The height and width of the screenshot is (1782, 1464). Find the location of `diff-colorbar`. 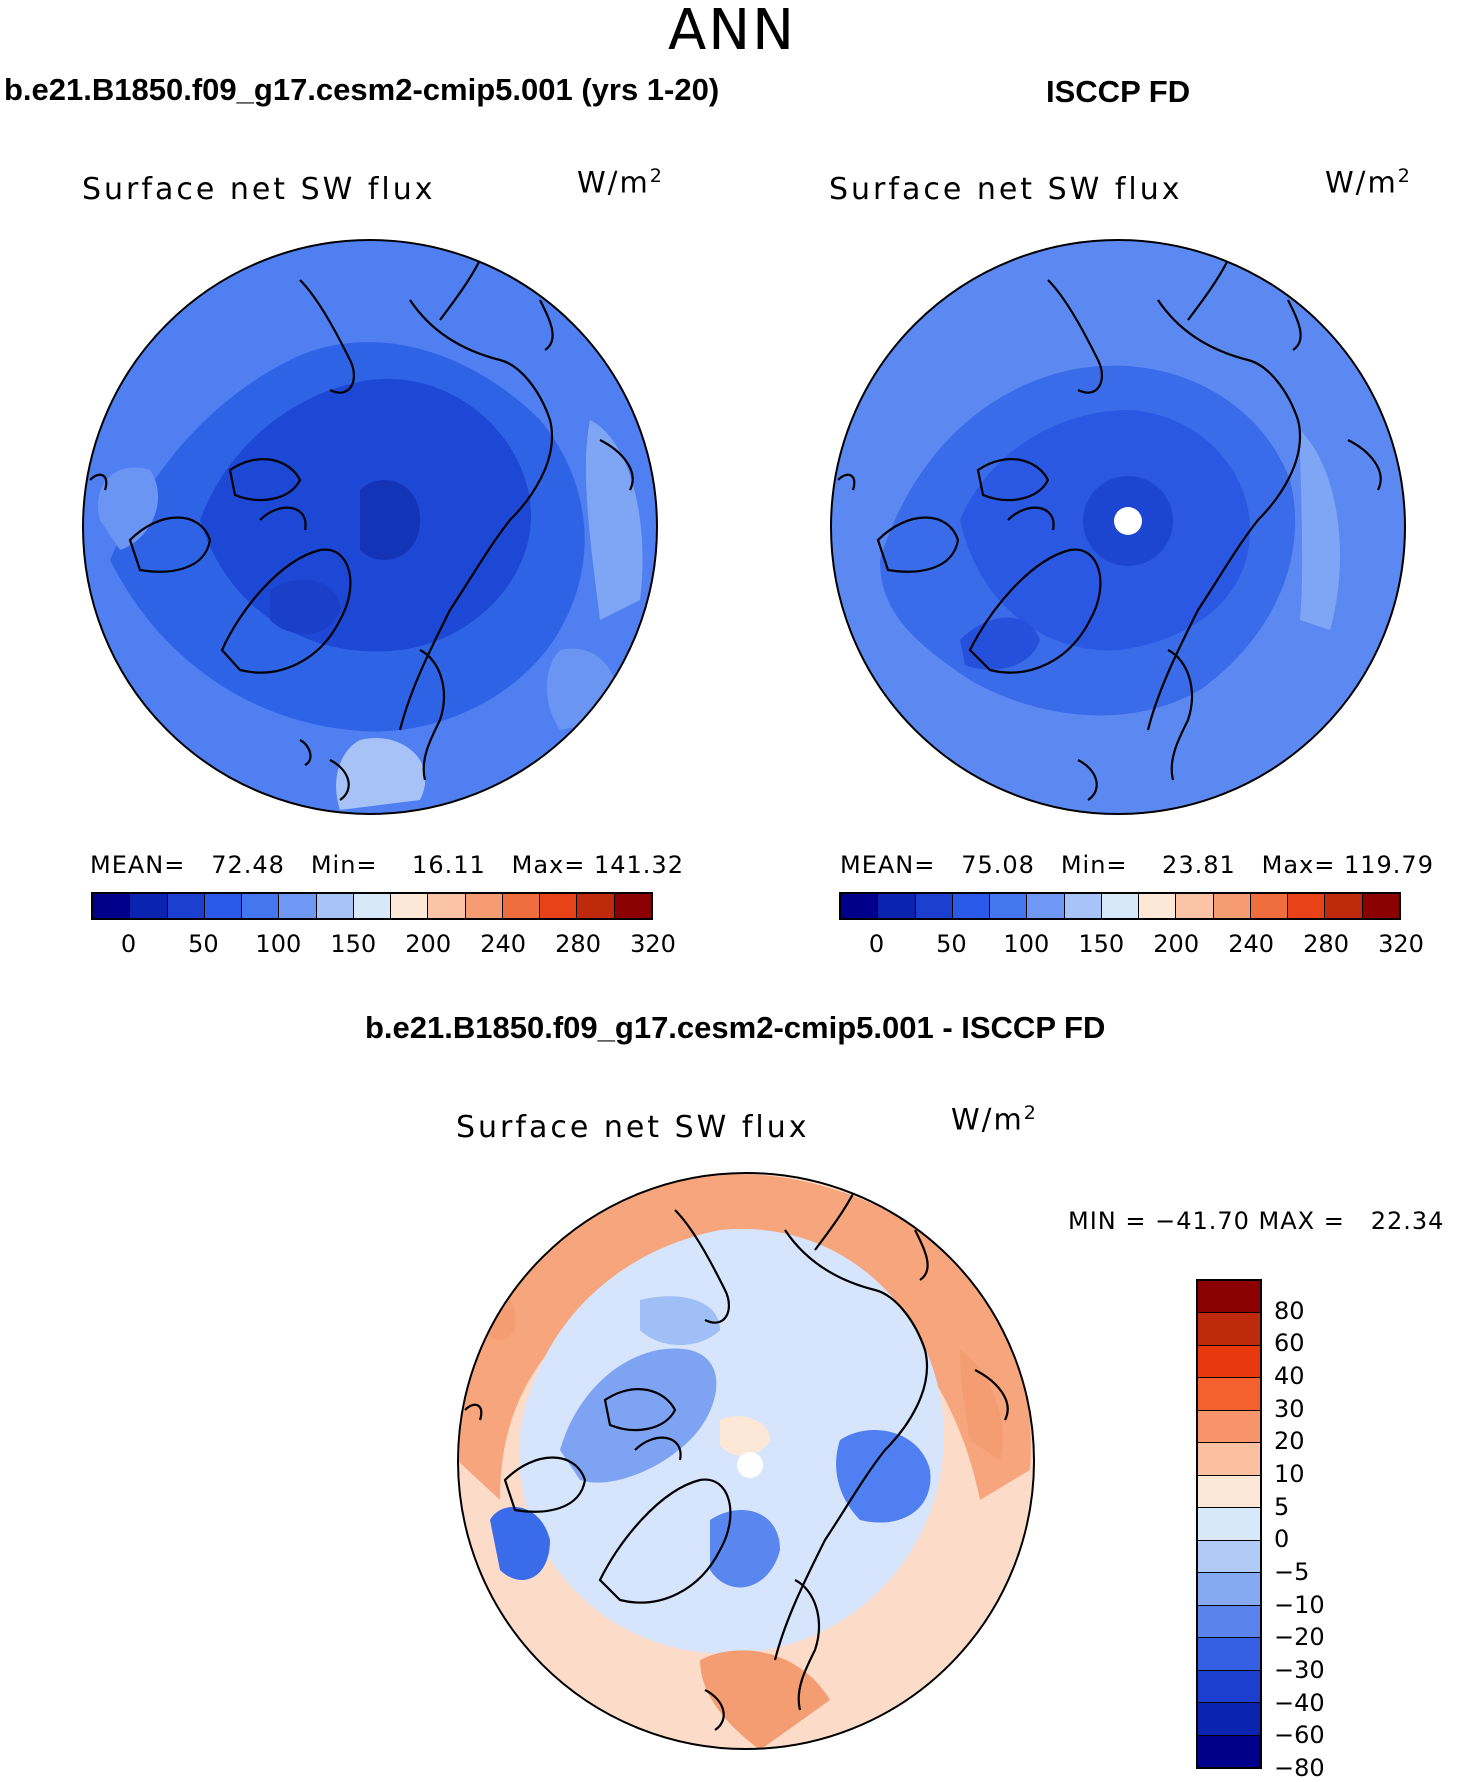

diff-colorbar is located at coordinates (1229, 1524).